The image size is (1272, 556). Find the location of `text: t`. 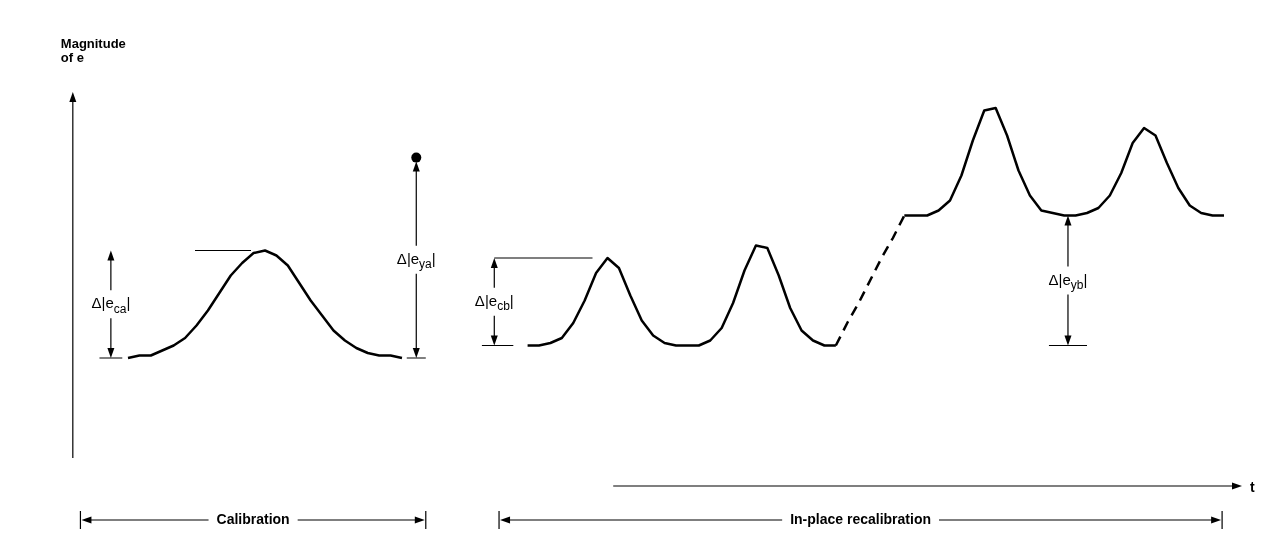

text: t is located at coordinates (1252, 486).